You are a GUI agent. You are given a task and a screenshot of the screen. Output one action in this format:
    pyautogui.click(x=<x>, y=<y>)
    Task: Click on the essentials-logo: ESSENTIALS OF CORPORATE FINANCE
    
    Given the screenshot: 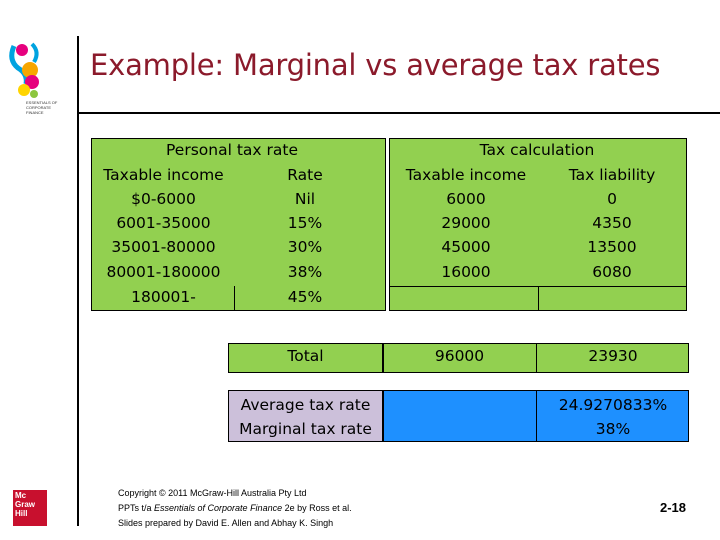 What is the action you would take?
    pyautogui.click(x=39, y=79)
    